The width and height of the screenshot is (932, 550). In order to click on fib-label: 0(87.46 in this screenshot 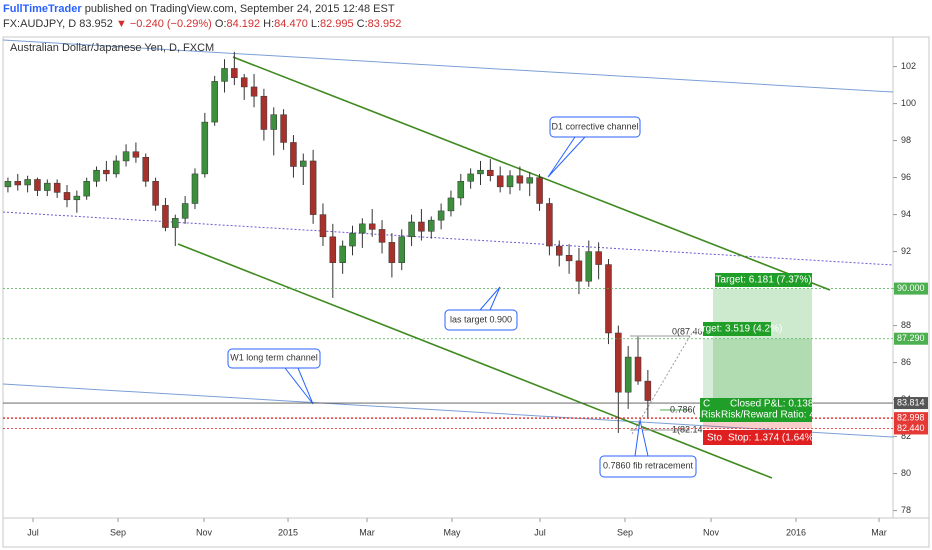, I will do `click(687, 331)`.